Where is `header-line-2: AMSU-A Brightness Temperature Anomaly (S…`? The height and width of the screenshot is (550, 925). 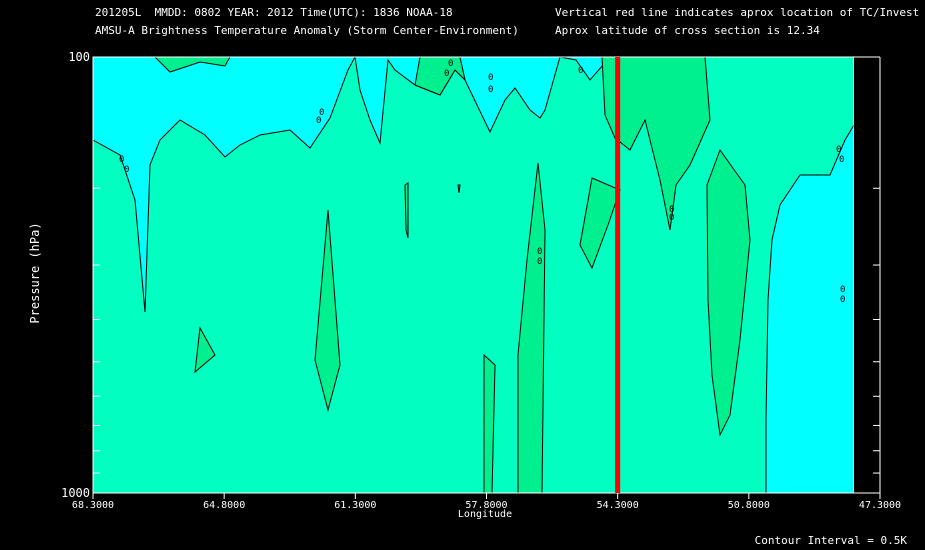
header-line-2: AMSU-A Brightness Temperature Anomaly (S… is located at coordinates (307, 30).